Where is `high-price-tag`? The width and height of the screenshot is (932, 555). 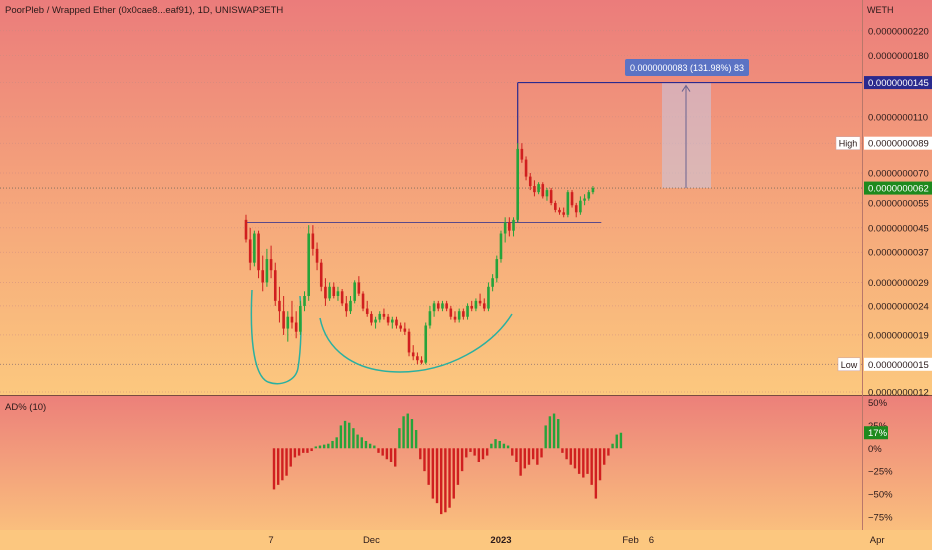 high-price-tag is located at coordinates (898, 143).